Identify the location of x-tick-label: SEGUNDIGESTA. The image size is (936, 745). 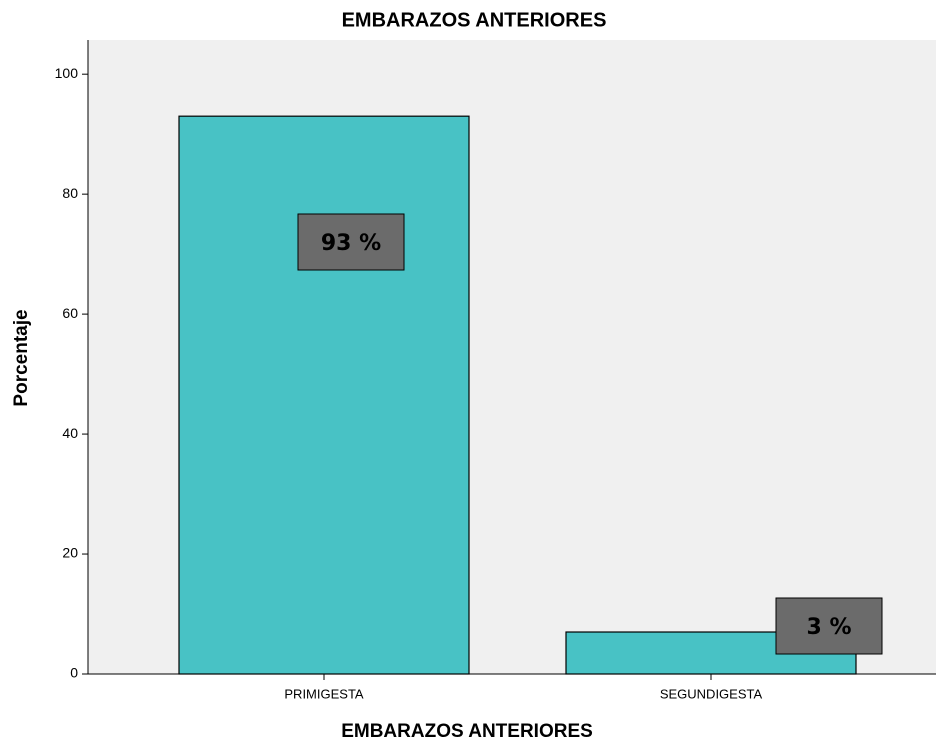
(711, 693).